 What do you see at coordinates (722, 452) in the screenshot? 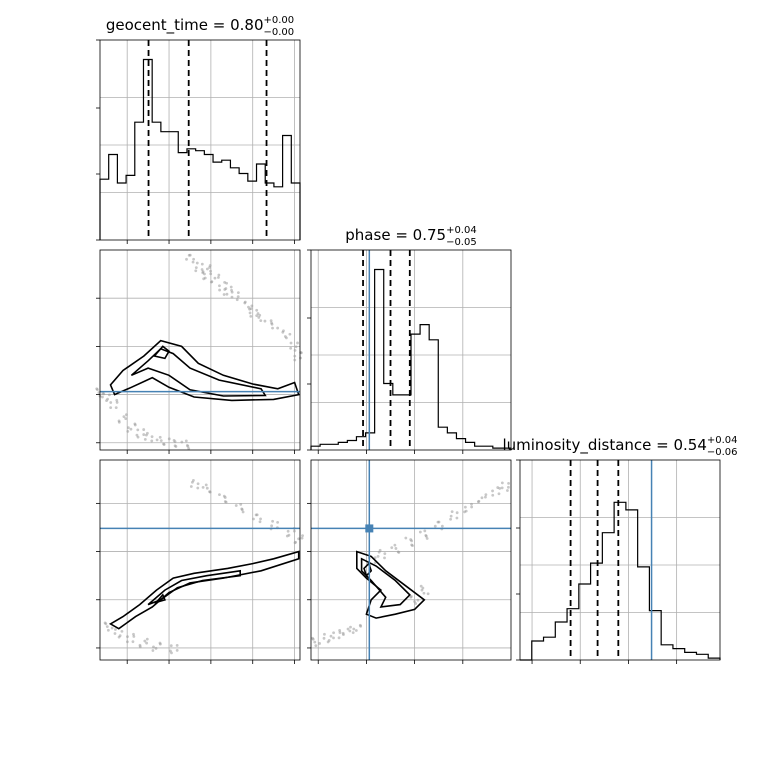
I see `title-minus-luminosity_distance: −0.06` at bounding box center [722, 452].